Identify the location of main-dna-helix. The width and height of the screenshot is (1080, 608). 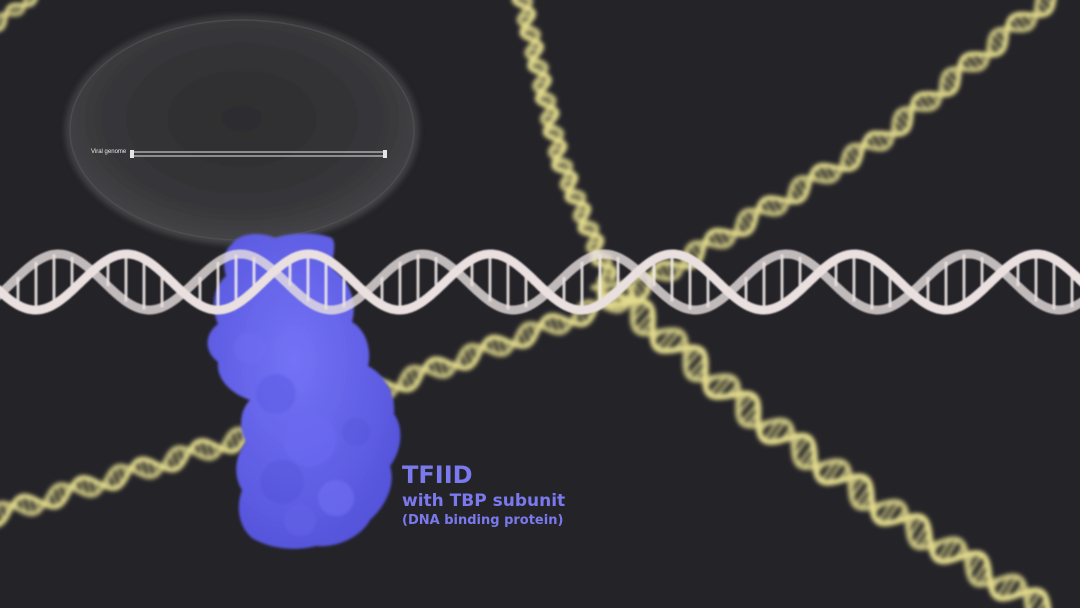
(540, 282).